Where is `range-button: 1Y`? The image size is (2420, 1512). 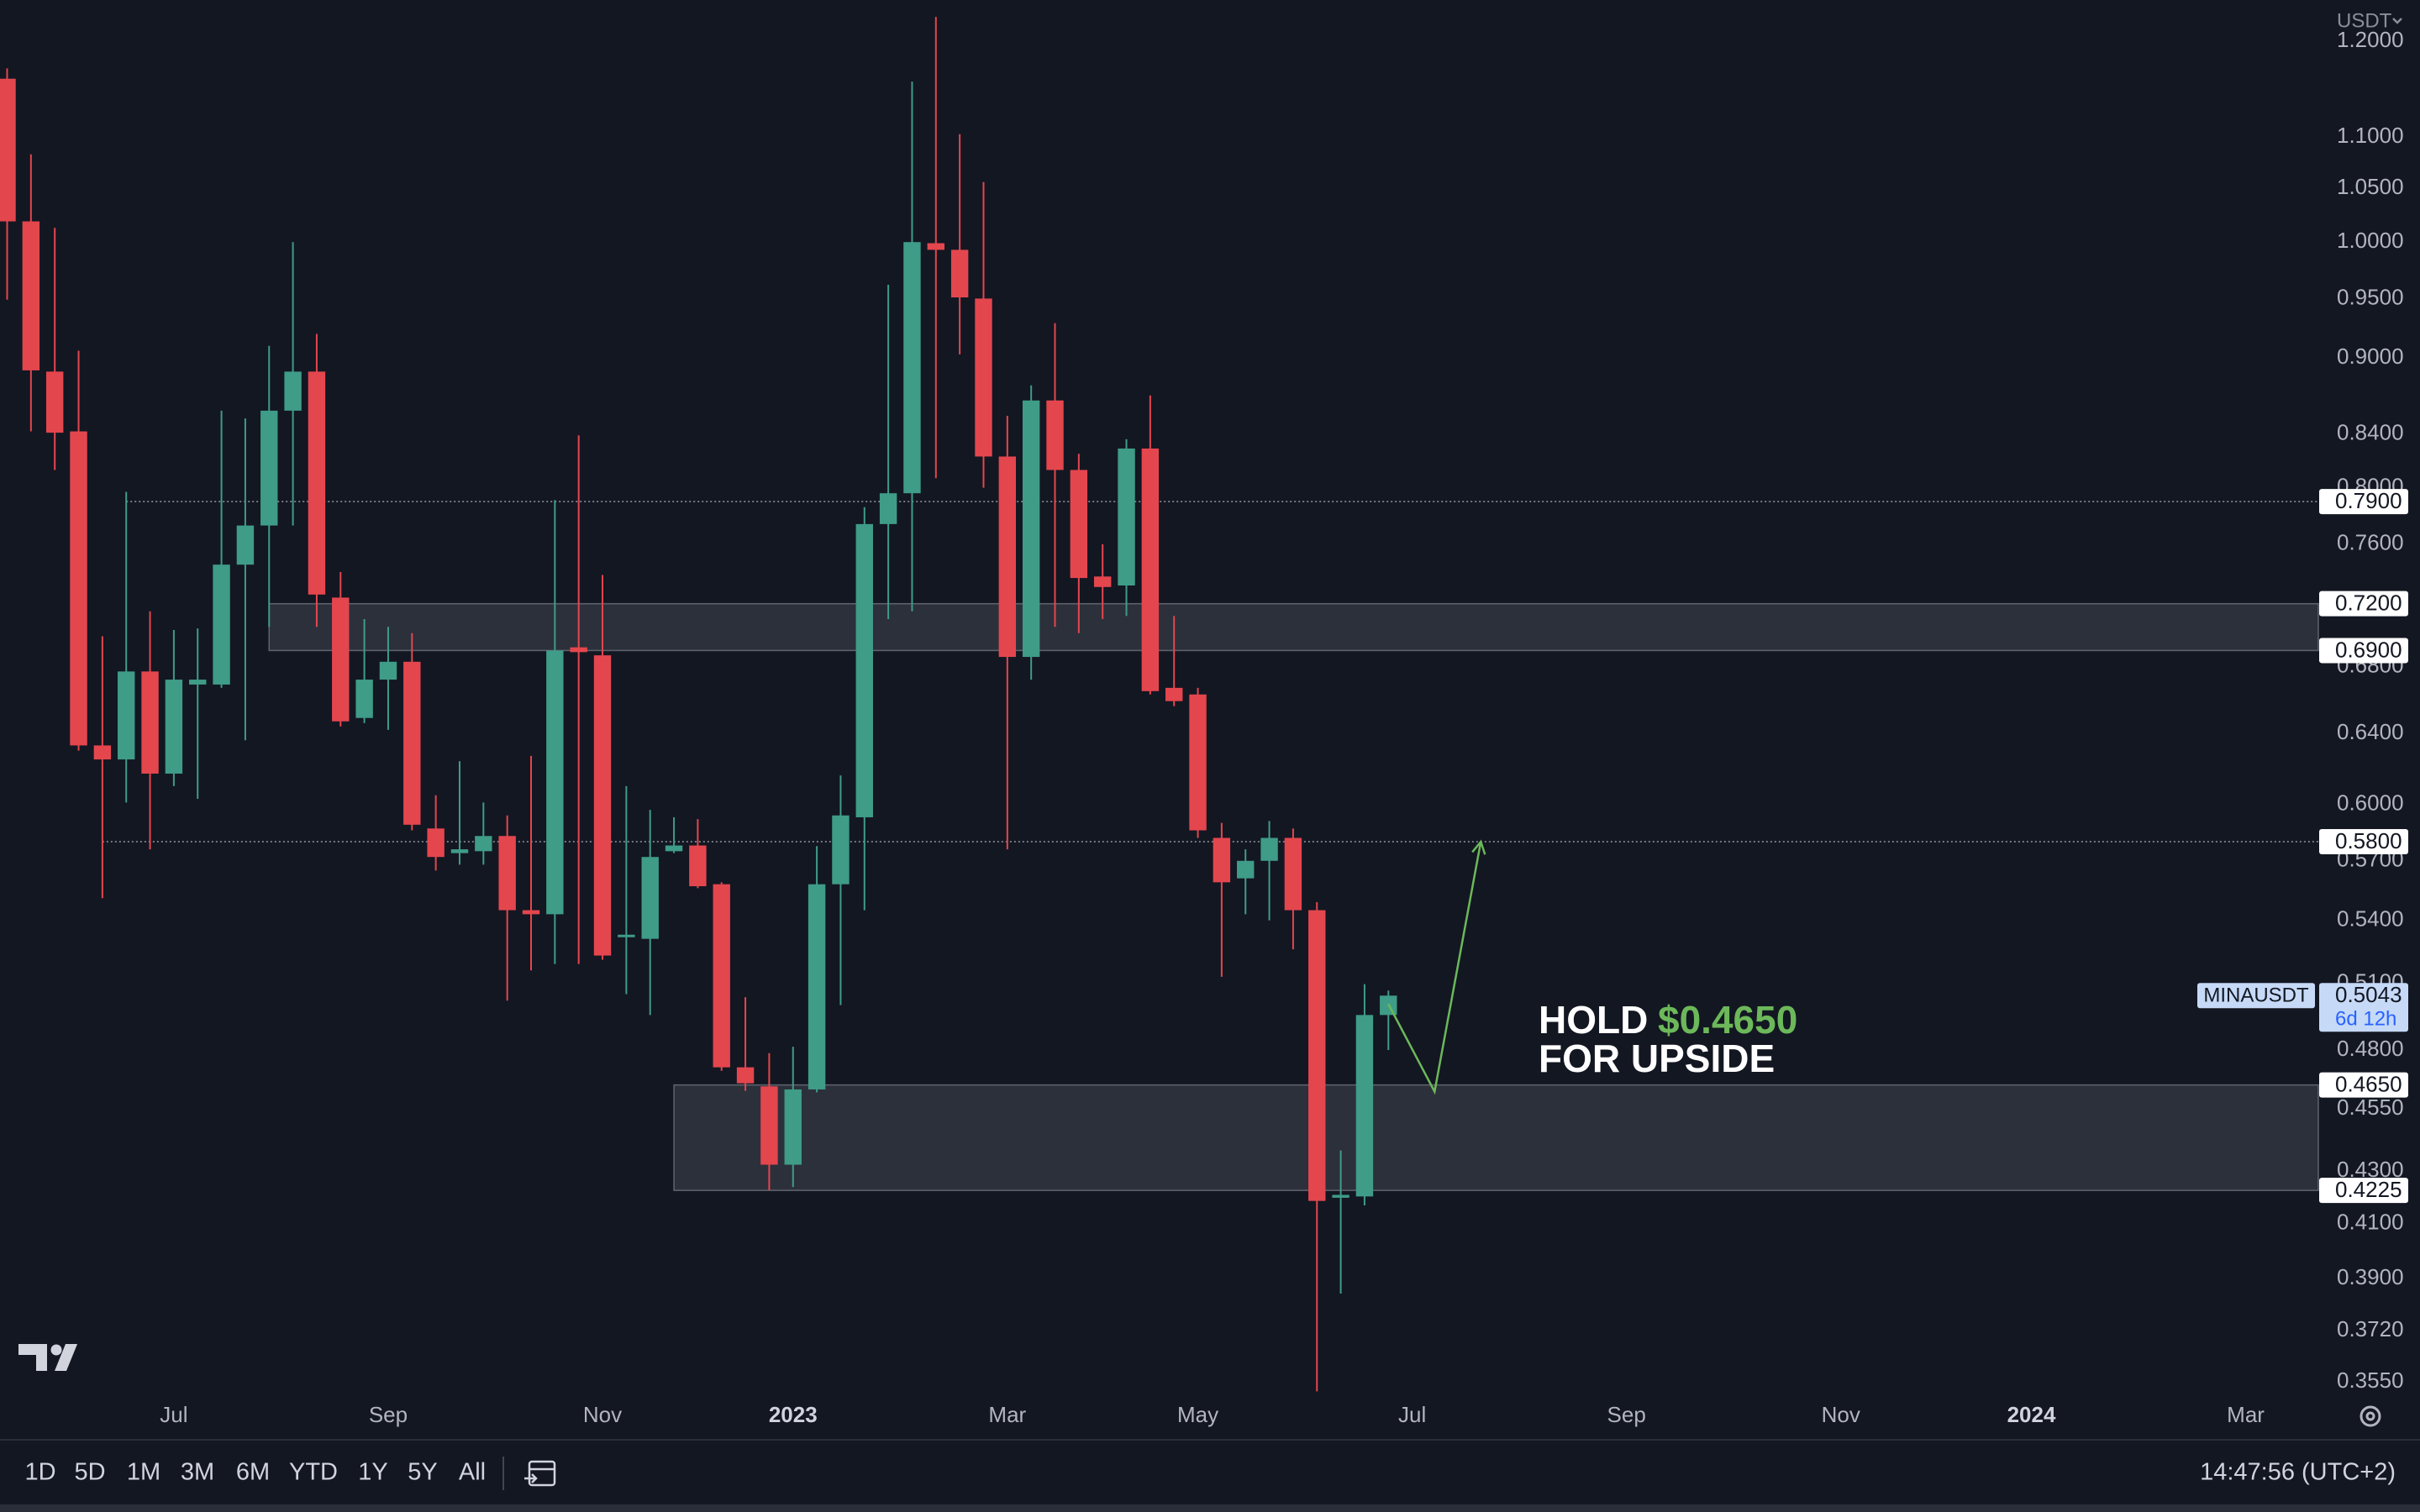 range-button: 1Y is located at coordinates (372, 1472).